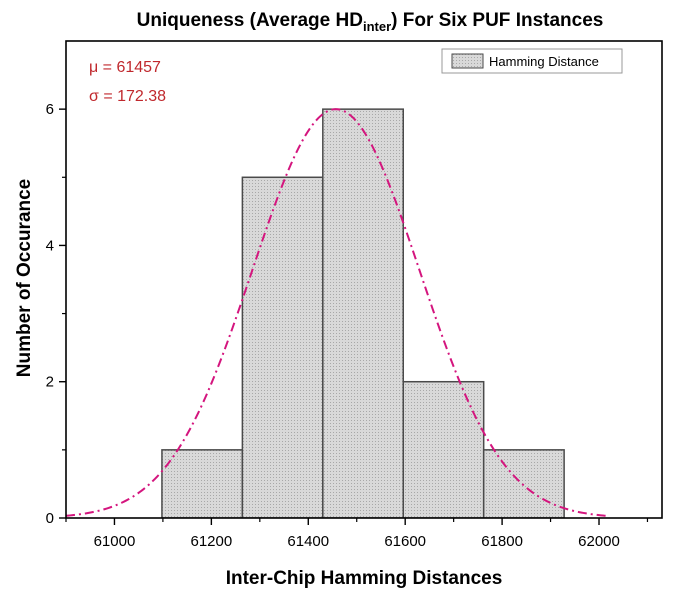 Image resolution: width=678 pixels, height=600 pixels. What do you see at coordinates (308, 541) in the screenshot?
I see `x-tick-label: 61400` at bounding box center [308, 541].